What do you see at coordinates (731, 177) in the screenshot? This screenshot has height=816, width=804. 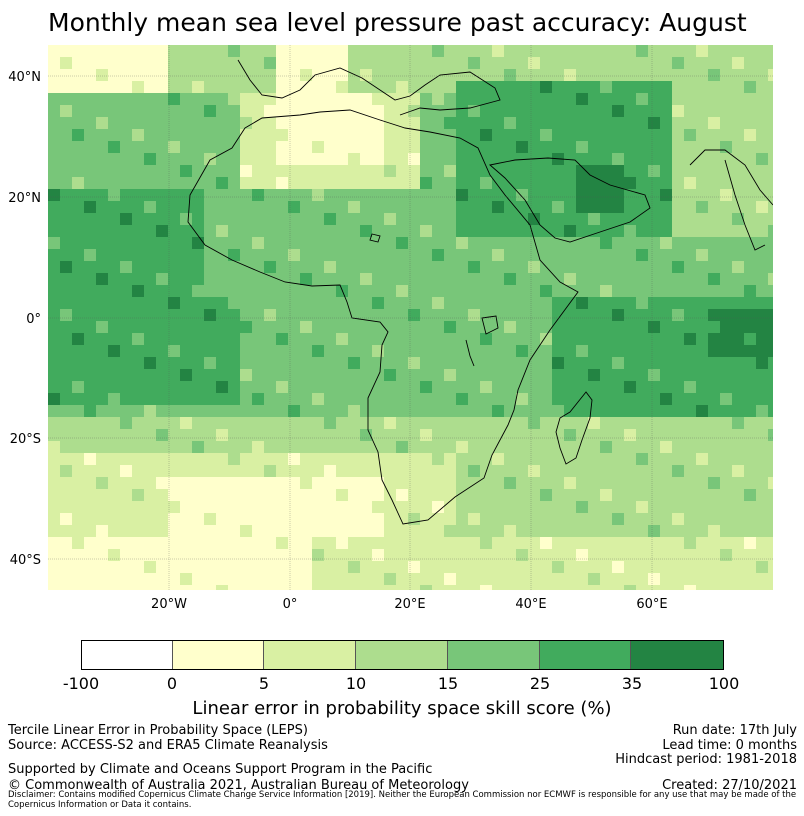 I see `india-coast` at bounding box center [731, 177].